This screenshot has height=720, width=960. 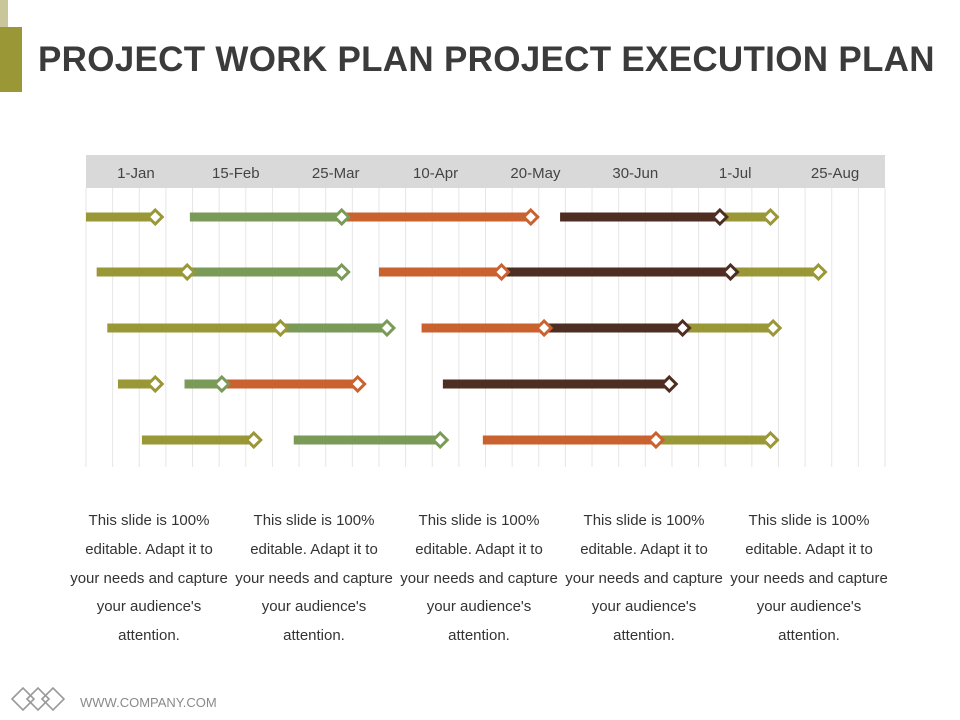 I want to click on title-accent-tip, so click(x=4, y=13).